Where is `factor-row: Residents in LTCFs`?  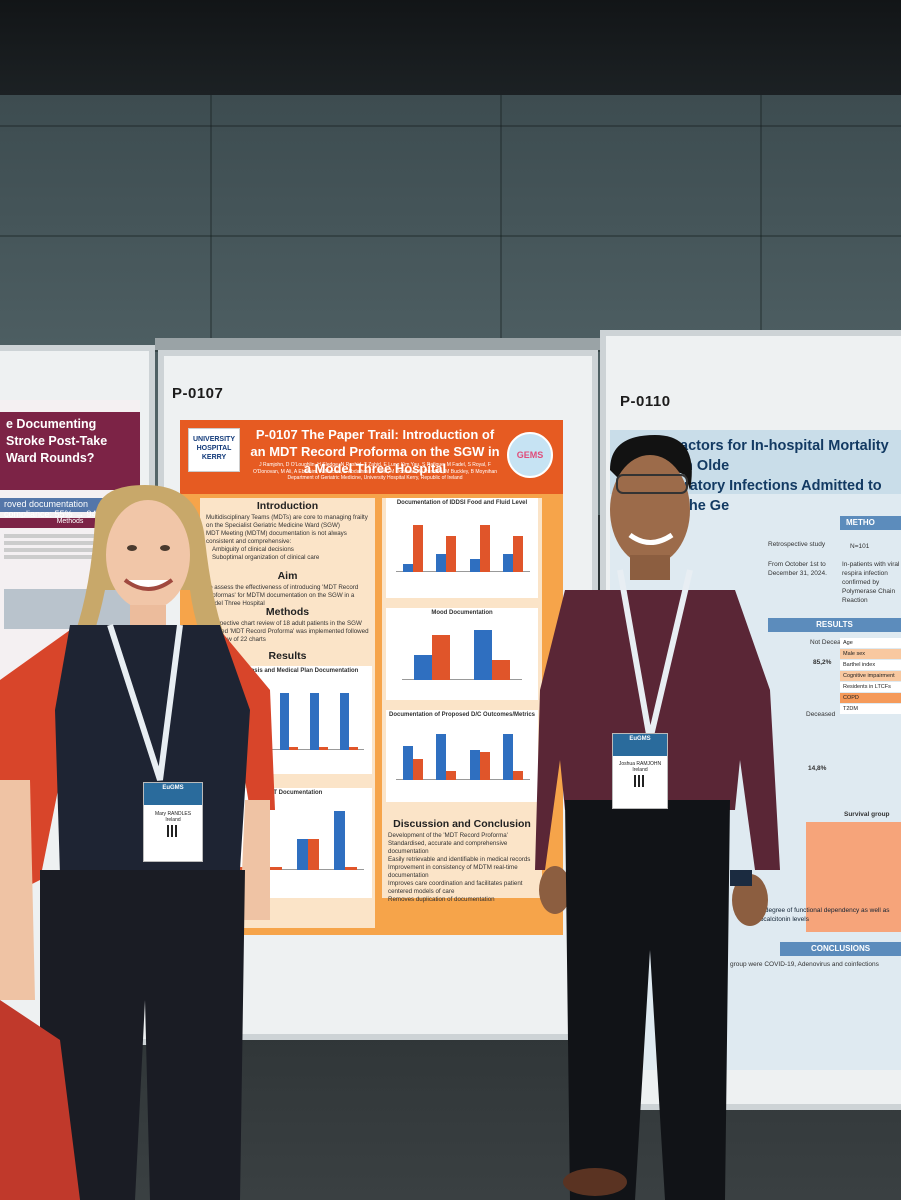
factor-row: Residents in LTCFs is located at coordinates (870, 687).